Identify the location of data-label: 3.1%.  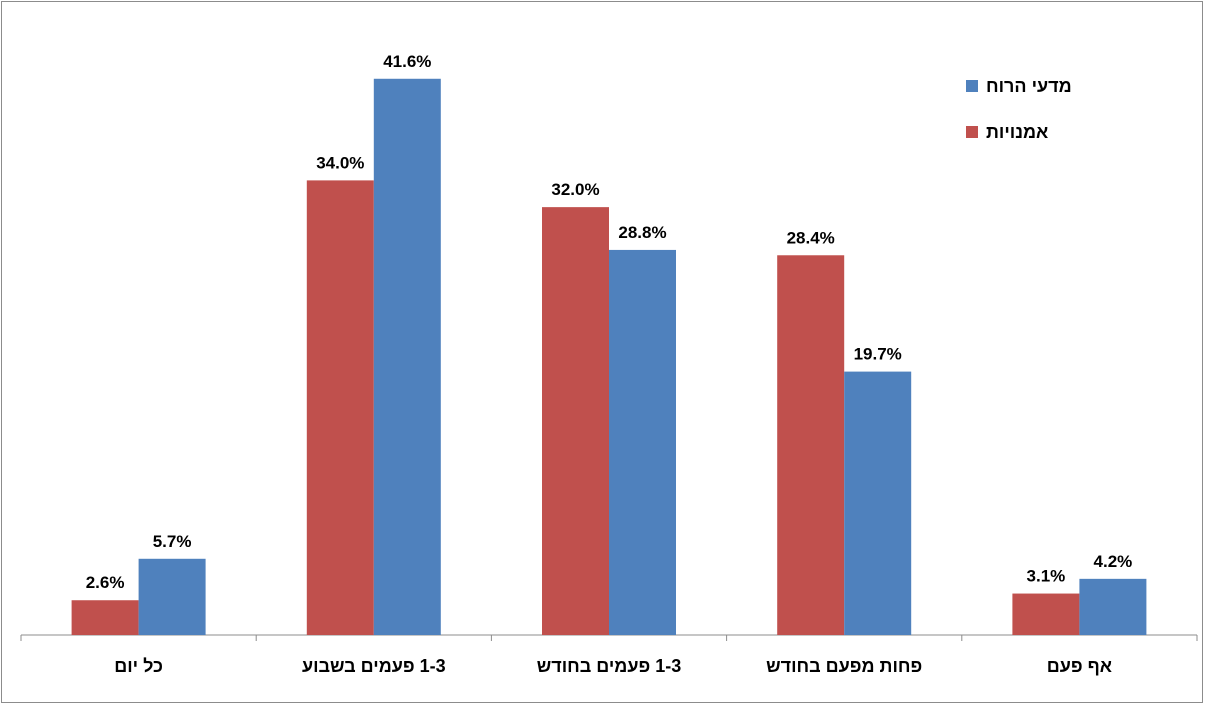
(1046, 576).